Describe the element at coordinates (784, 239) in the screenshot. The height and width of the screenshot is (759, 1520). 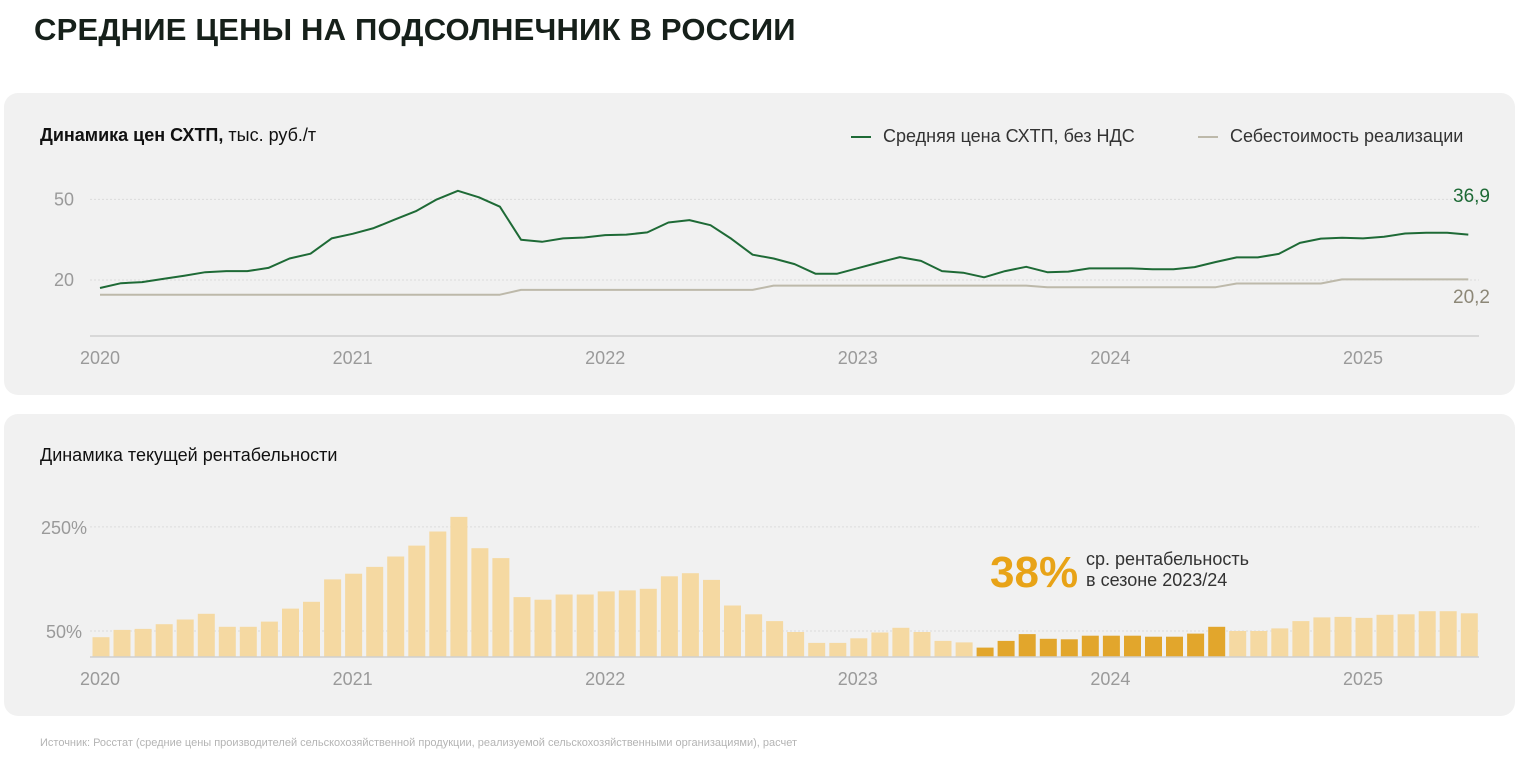
I see `series-line-price` at that location.